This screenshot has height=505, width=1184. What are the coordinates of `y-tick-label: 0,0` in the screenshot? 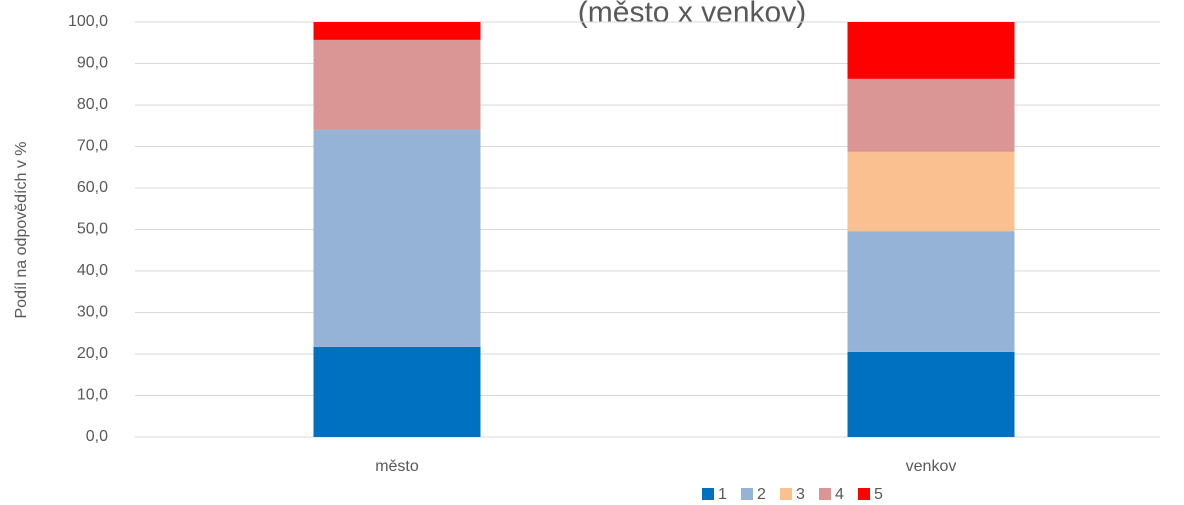 It's located at (97, 436).